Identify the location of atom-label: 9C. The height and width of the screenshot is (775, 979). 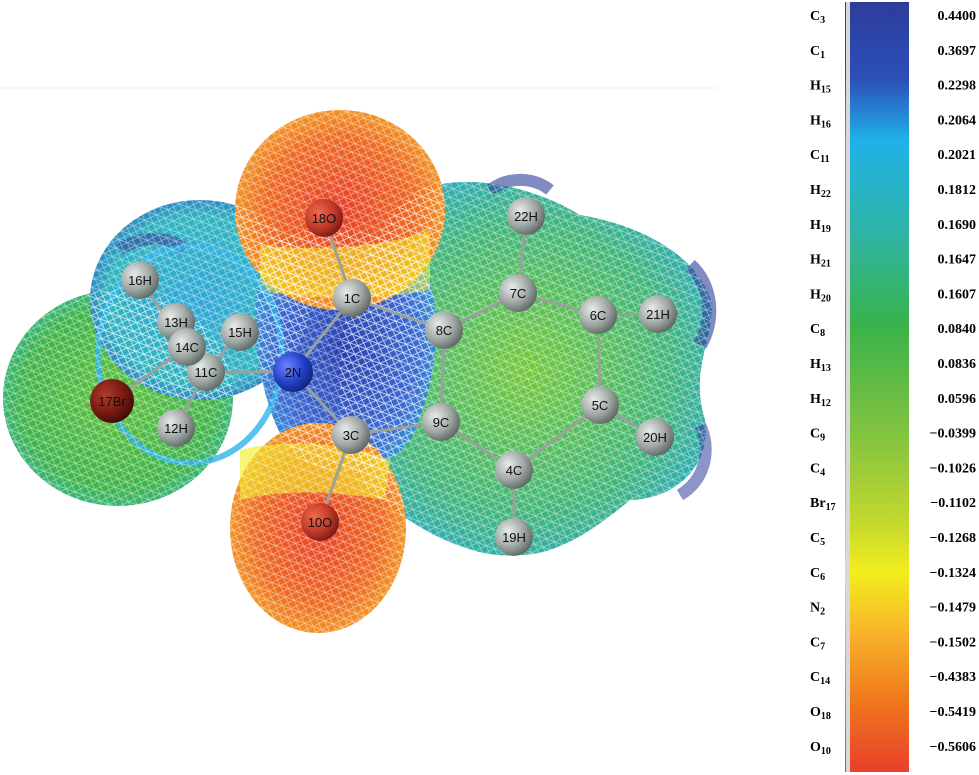
(441, 422).